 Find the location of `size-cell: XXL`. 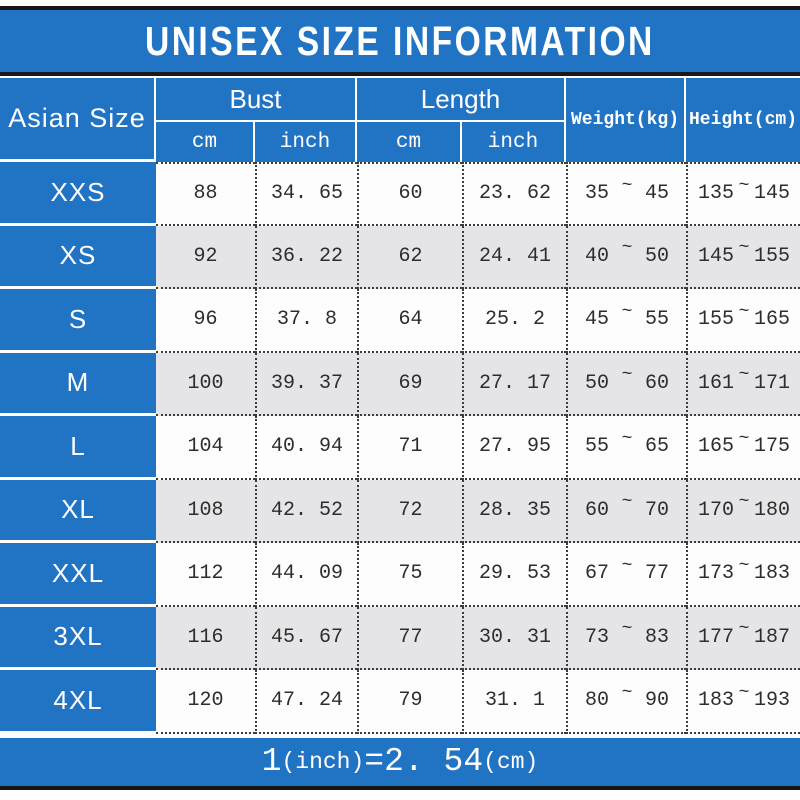

size-cell: XXL is located at coordinates (78, 575).